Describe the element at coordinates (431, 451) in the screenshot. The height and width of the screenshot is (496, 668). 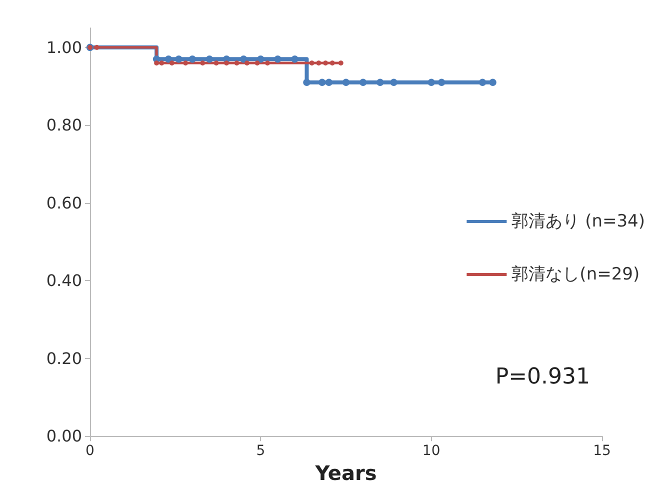
I see `x-tick-label: 10` at that location.